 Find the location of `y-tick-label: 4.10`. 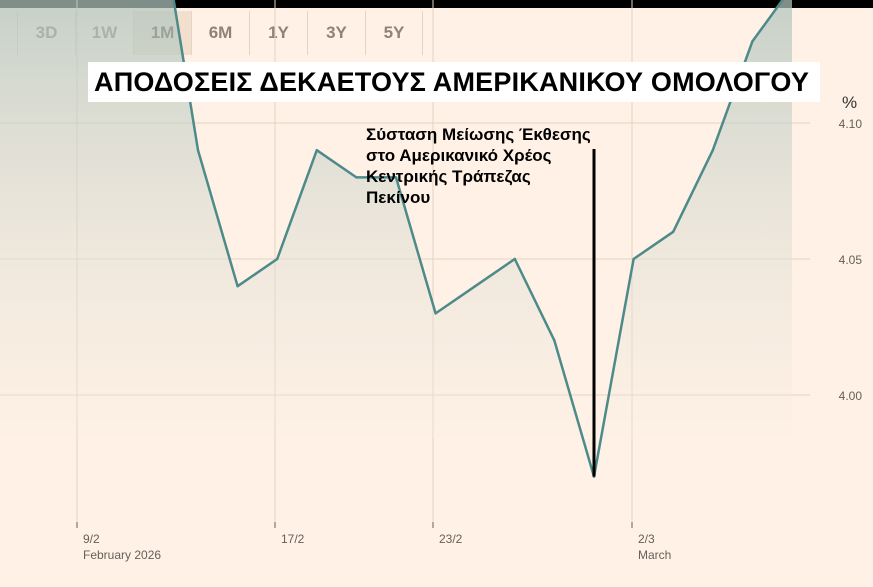

y-tick-label: 4.10 is located at coordinates (851, 124).